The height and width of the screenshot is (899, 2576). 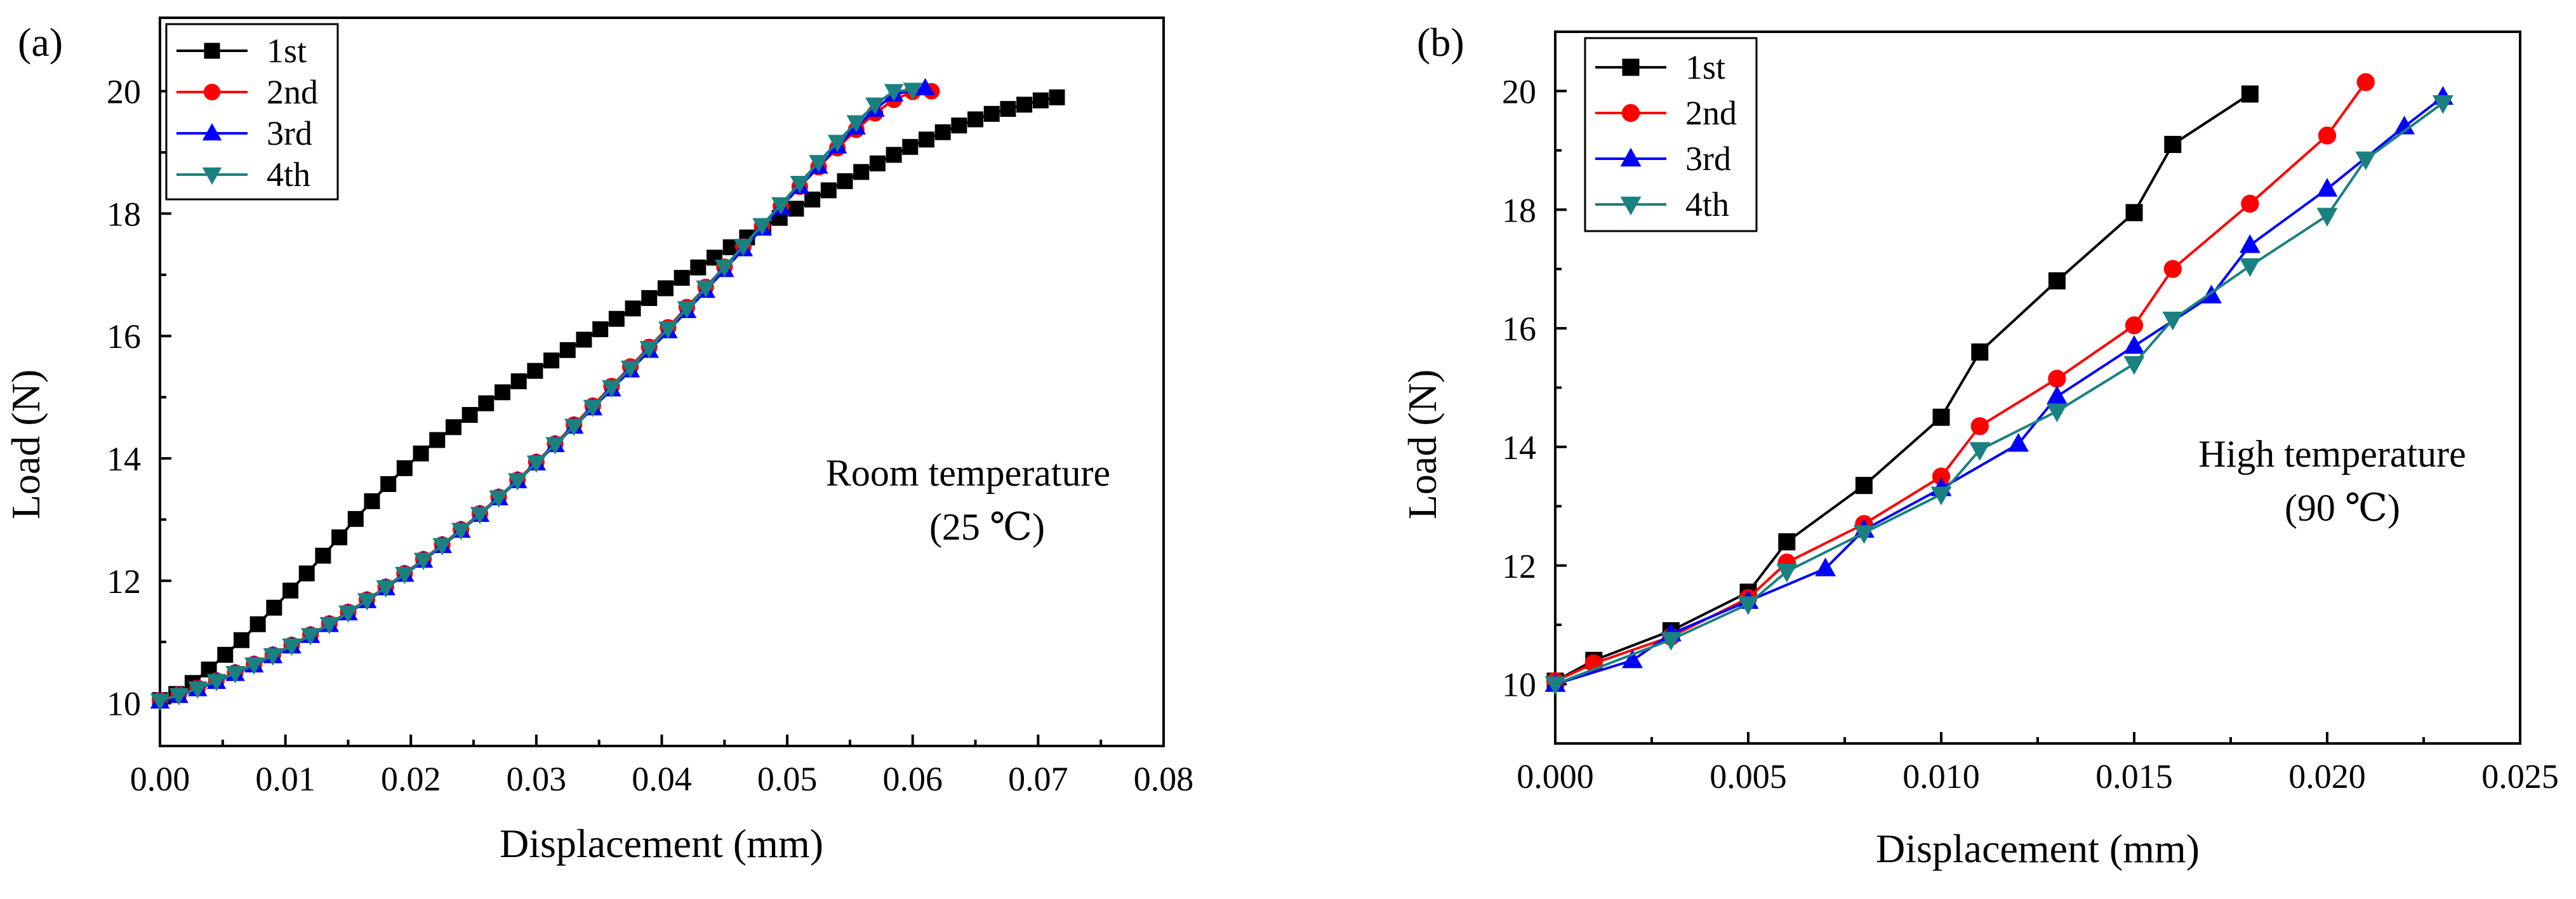 What do you see at coordinates (1705, 67) in the screenshot?
I see `b-legend-label: 1st` at bounding box center [1705, 67].